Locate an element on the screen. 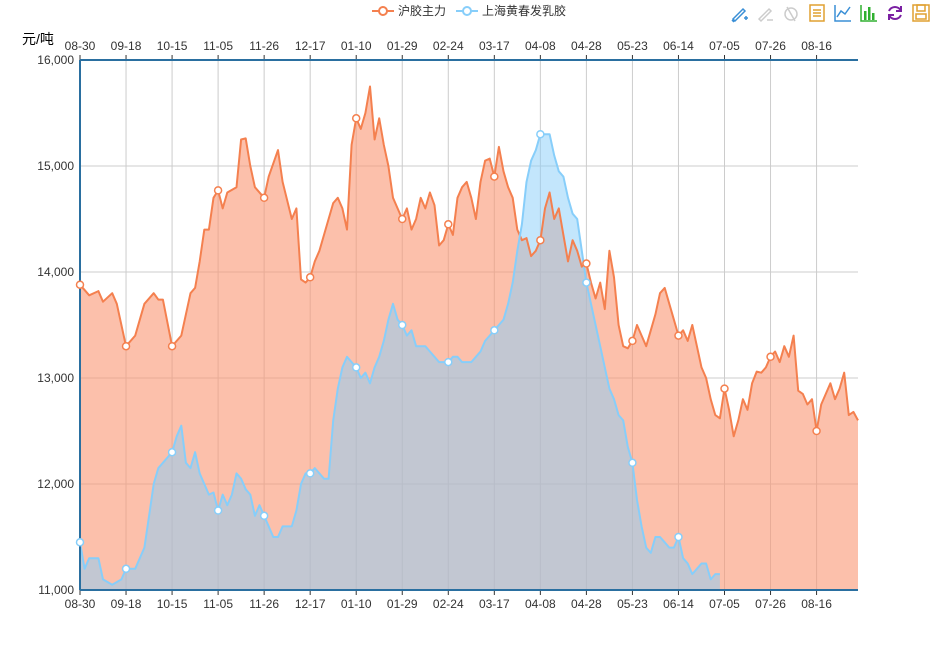  x-tick-label-bottom: 05-23 is located at coordinates (632, 604).